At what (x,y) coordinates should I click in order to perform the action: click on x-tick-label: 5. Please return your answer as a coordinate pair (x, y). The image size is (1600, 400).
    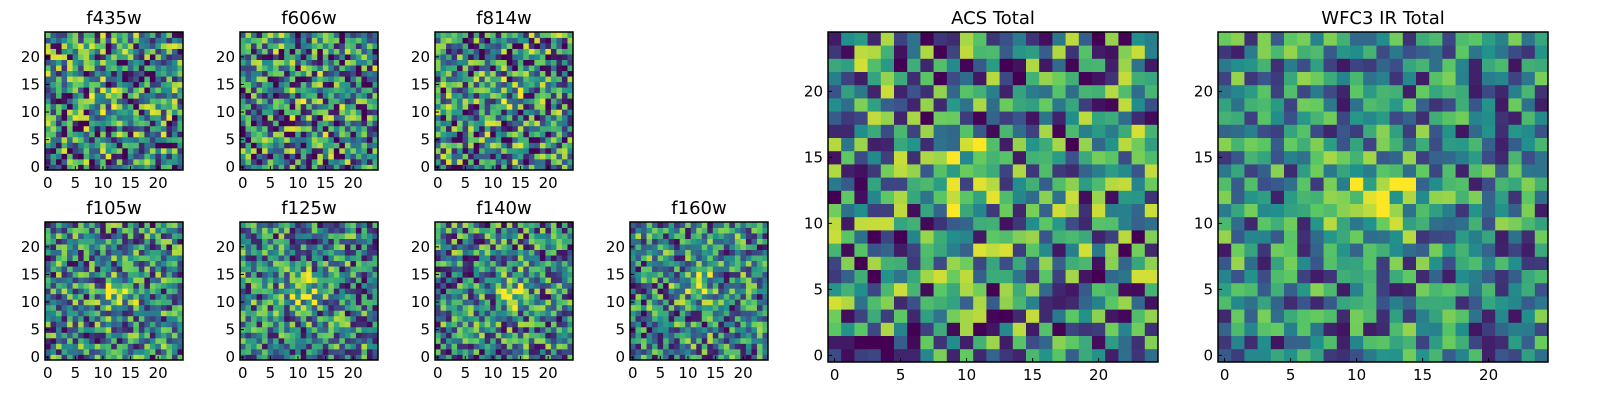
    Looking at the image, I should click on (466, 373).